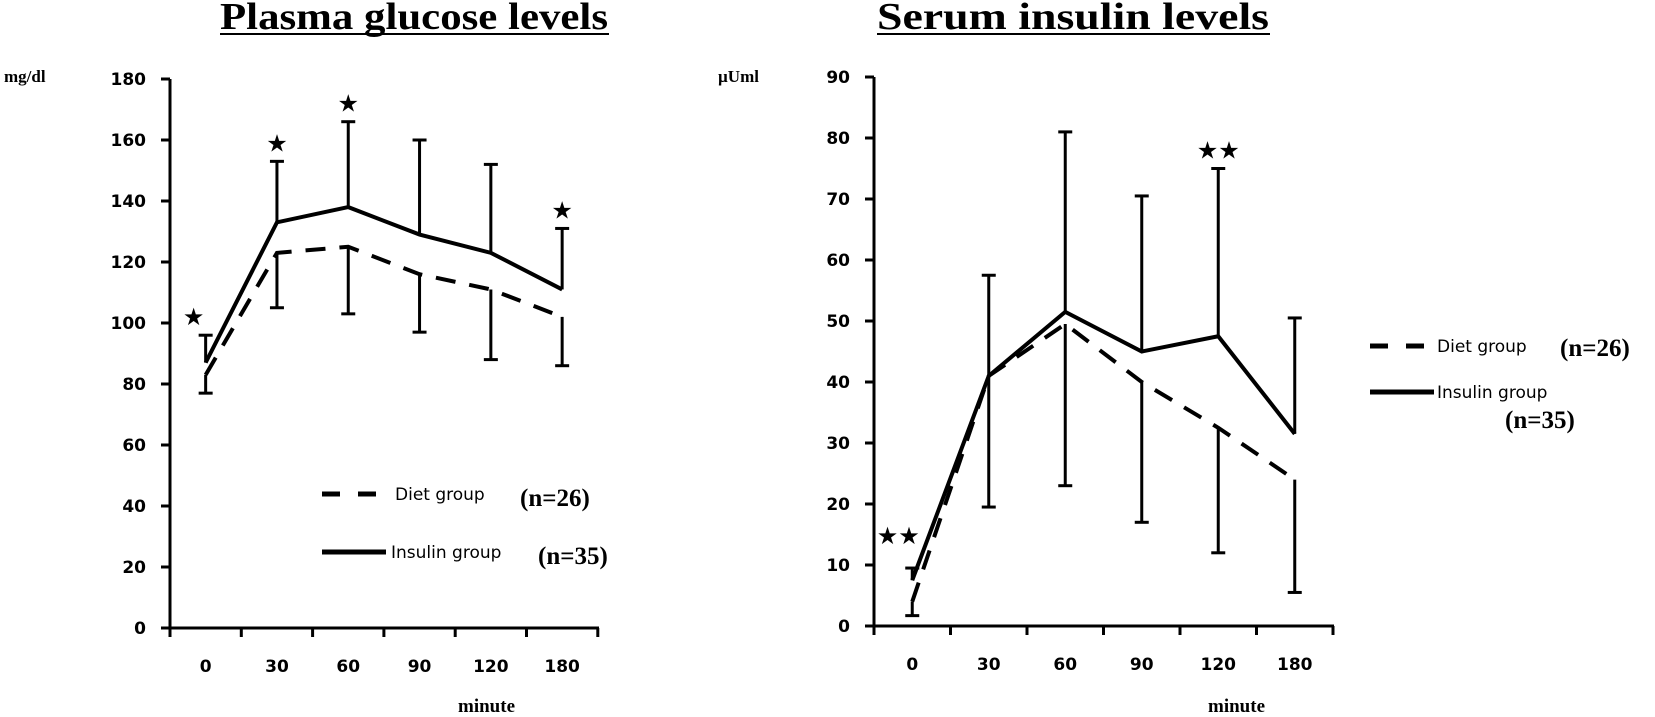 The height and width of the screenshot is (717, 1655). Describe the element at coordinates (838, 200) in the screenshot. I see `y-tick-label: 70` at that location.